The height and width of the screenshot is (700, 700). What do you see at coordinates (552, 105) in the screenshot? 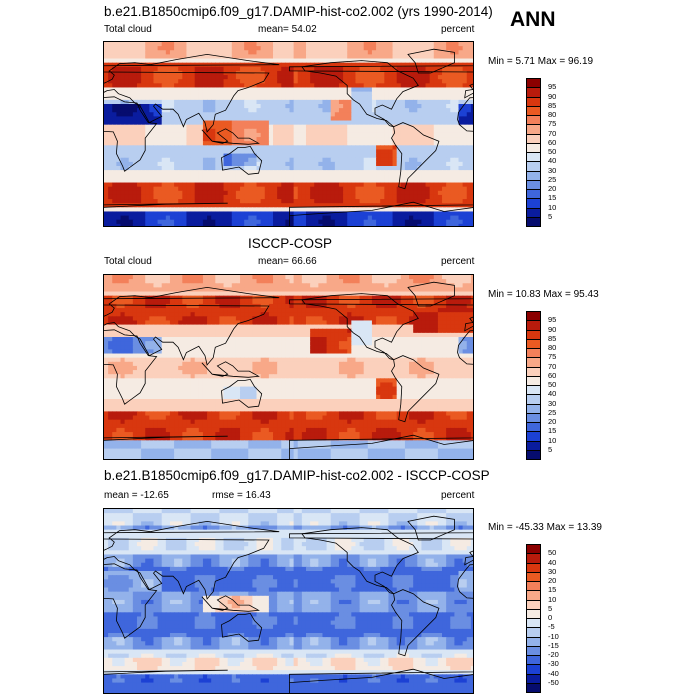
I see `colorbar-tick-label: 85` at bounding box center [552, 105].